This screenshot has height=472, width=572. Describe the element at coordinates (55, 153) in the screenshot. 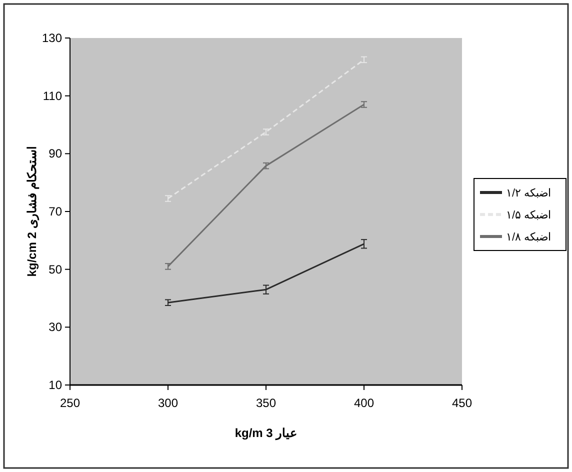

I see `ytick: 90` at that location.